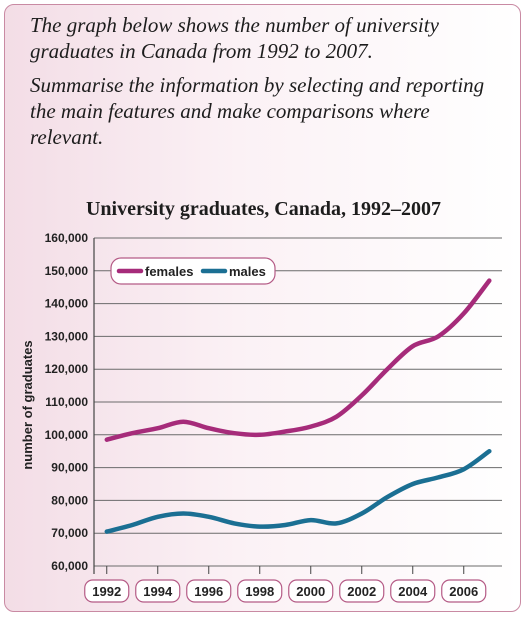 This screenshot has height=618, width=527. I want to click on y-tick-label: 130,000, so click(67, 336).